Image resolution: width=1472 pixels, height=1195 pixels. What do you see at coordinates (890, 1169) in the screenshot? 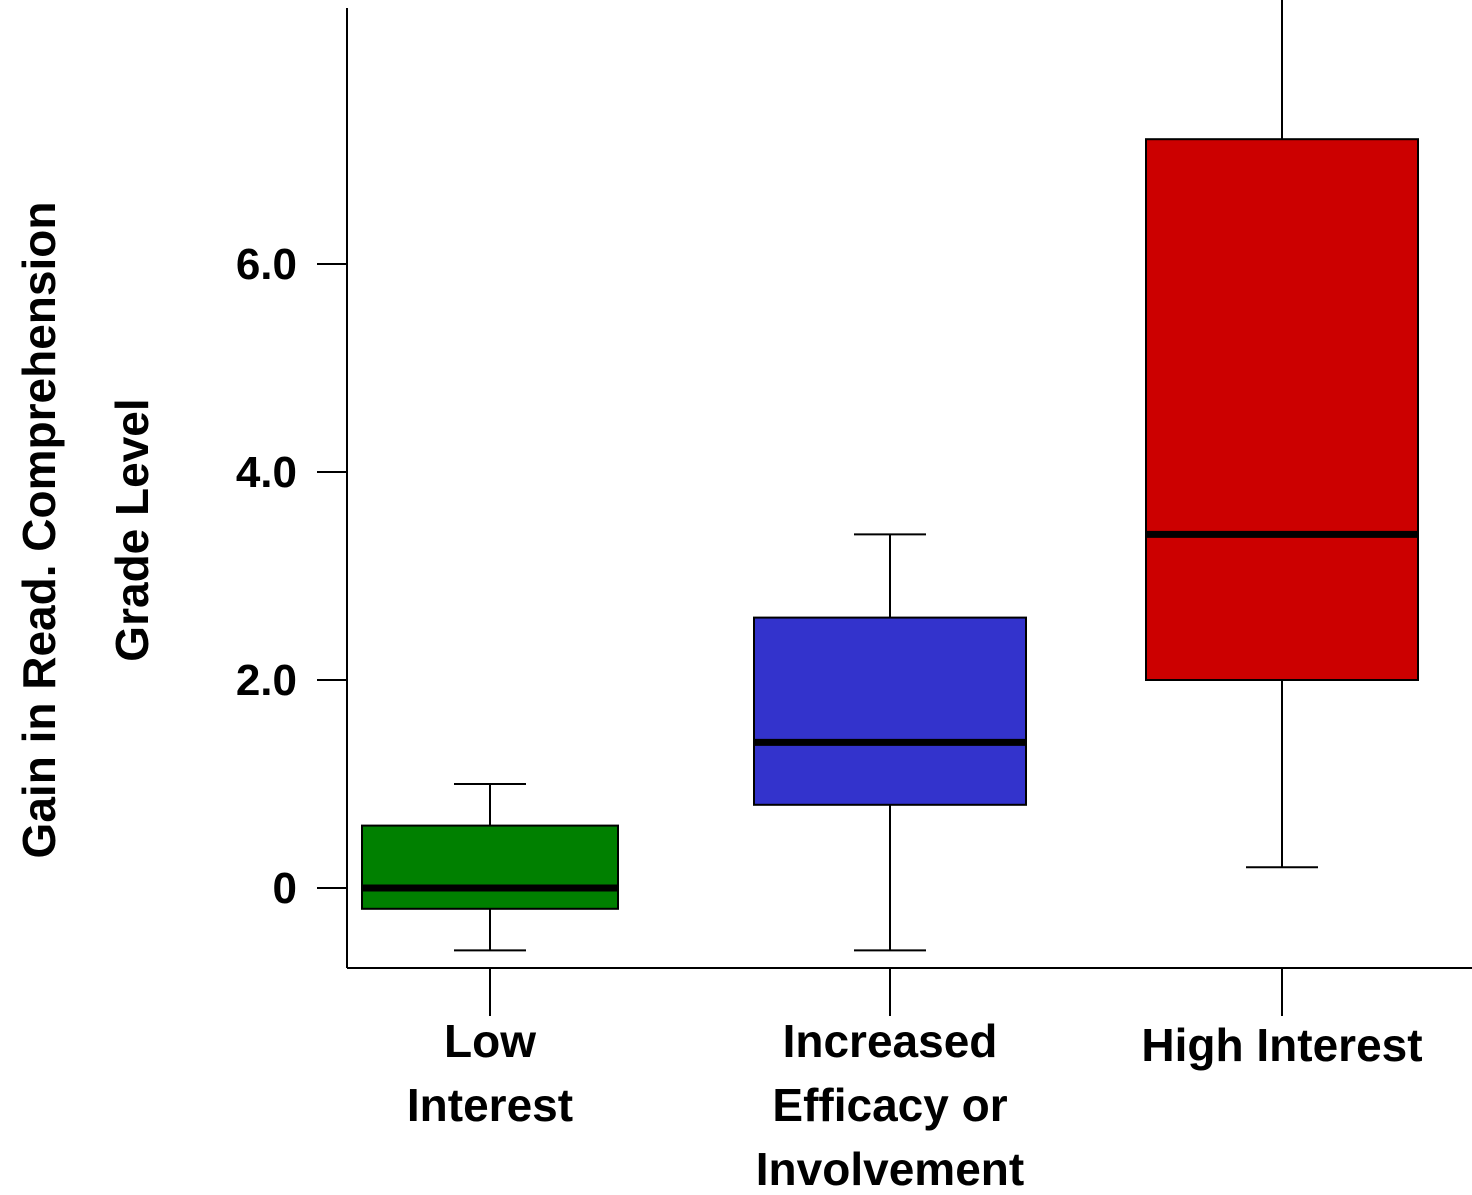
I see `x-category-label: Involvement` at bounding box center [890, 1169].